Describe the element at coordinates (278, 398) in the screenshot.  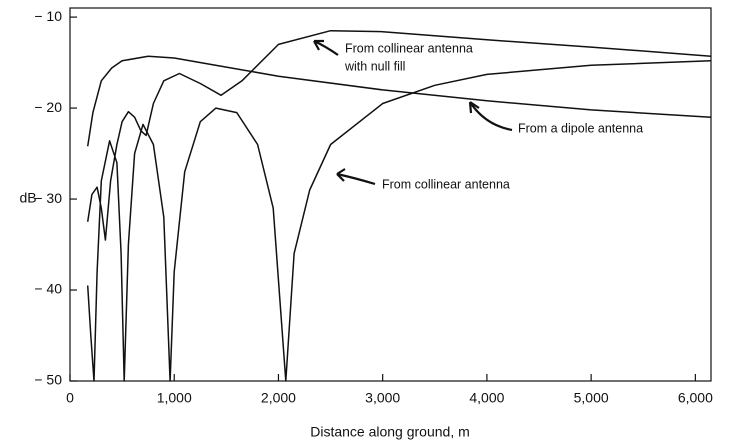
I see `x-tick-label: 2,000` at that location.